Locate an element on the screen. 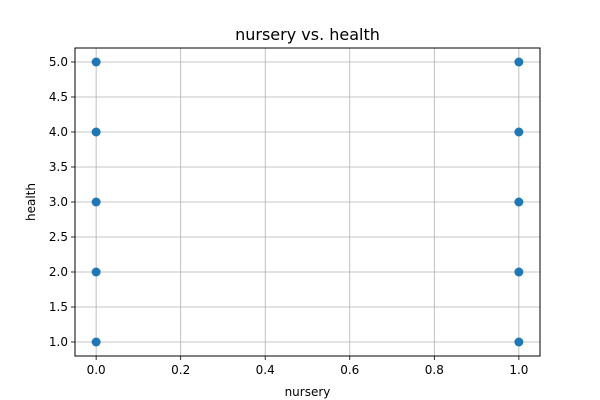 This screenshot has height=400, width=600. chart-title: nursery vs. health is located at coordinates (307, 34).